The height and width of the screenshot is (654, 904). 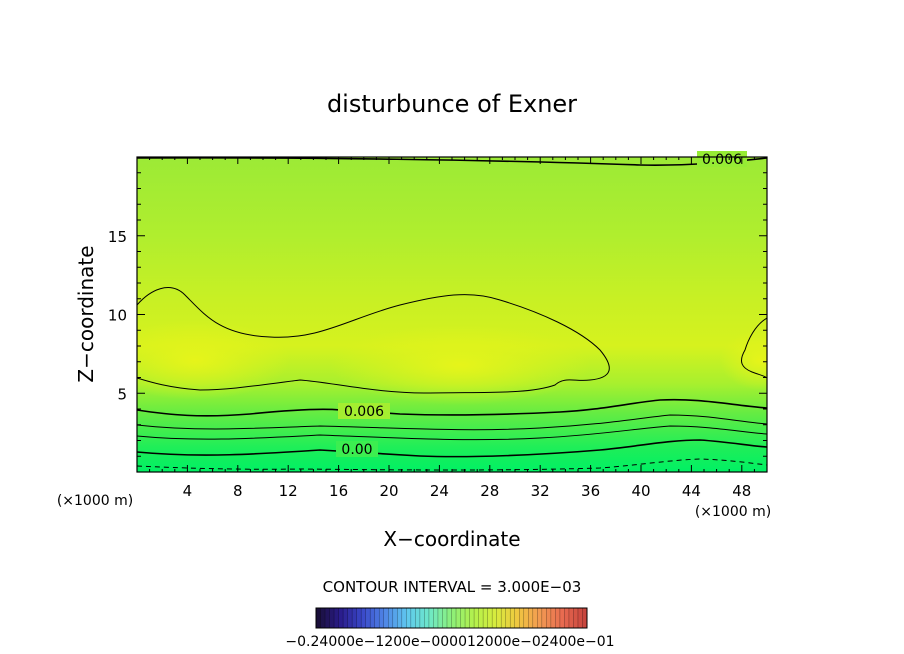 I want to click on field-core-right, so click(x=743, y=360).